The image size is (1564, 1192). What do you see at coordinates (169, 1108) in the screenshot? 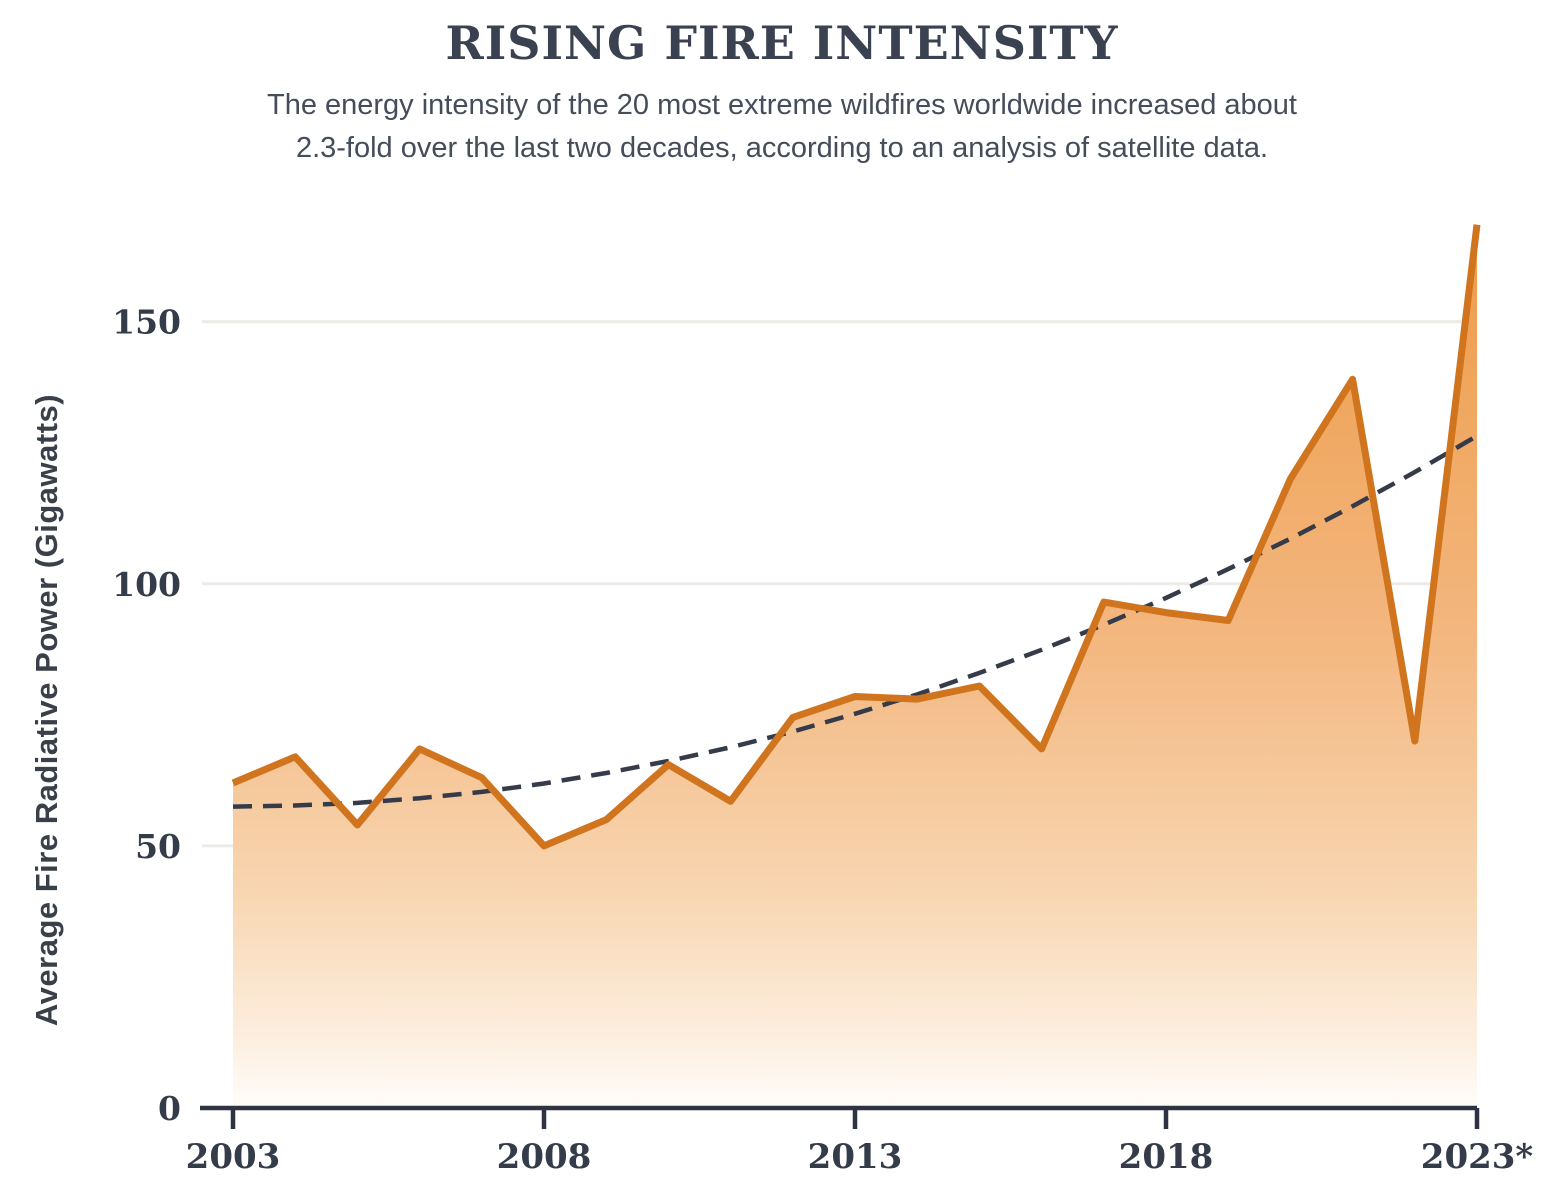
I see `y-tick-label-0: 0` at bounding box center [169, 1108].